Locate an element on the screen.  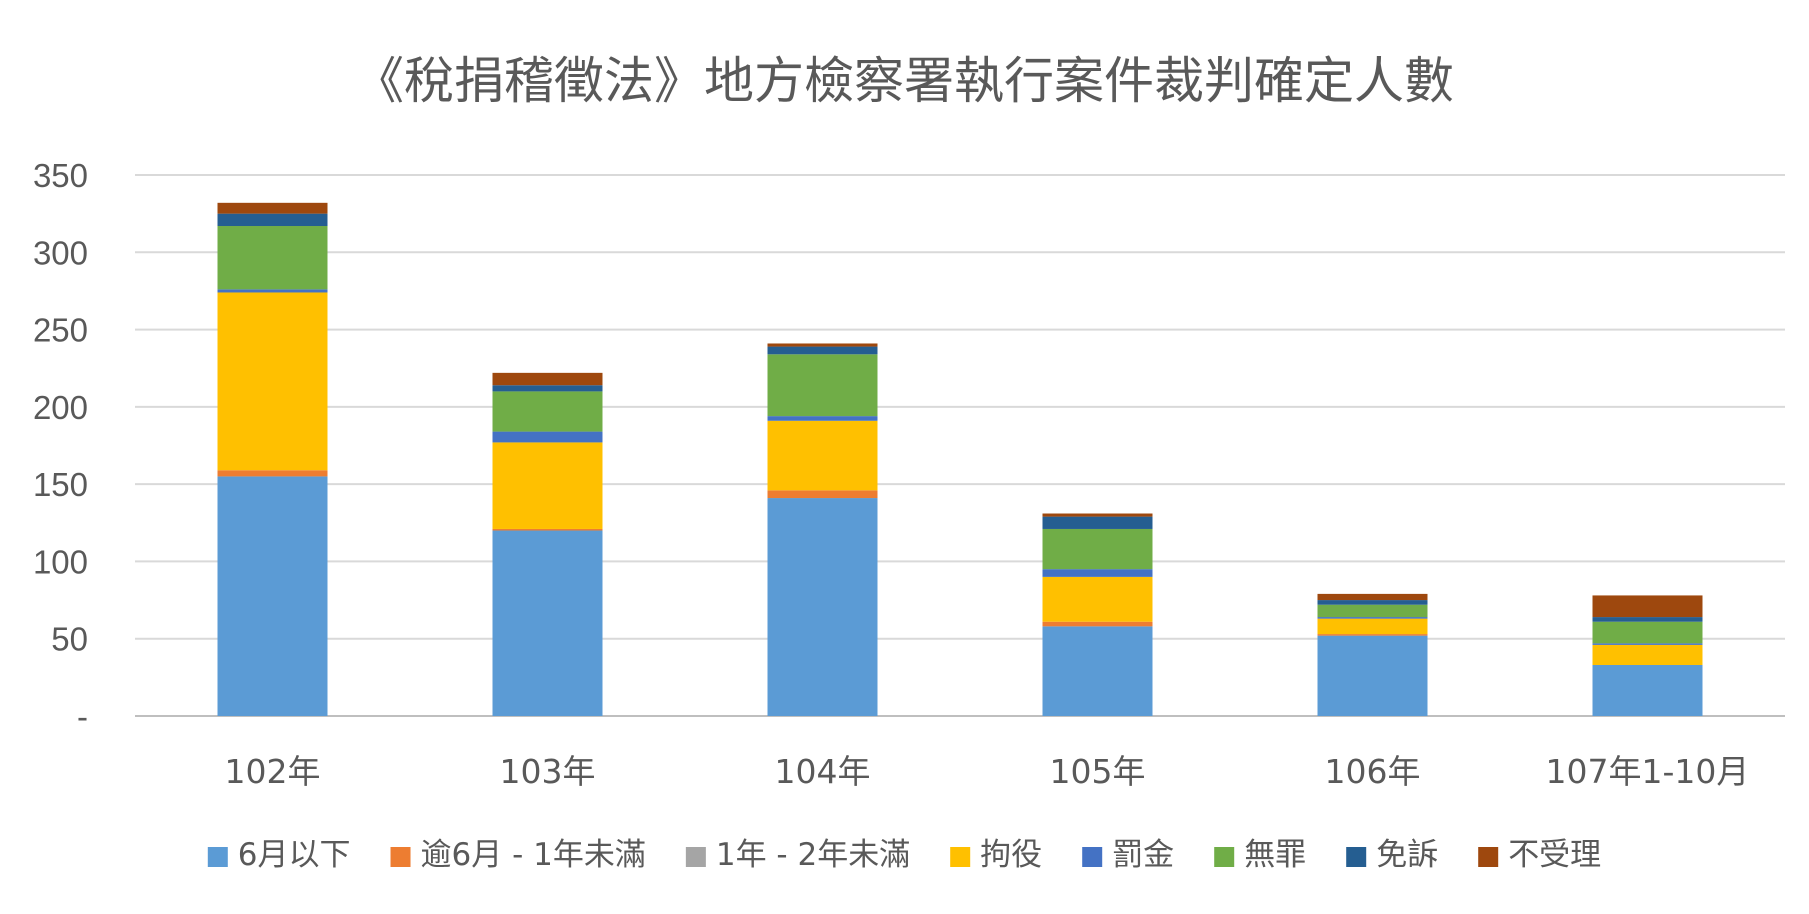
legend-item: 不受理 is located at coordinates (1539, 855).